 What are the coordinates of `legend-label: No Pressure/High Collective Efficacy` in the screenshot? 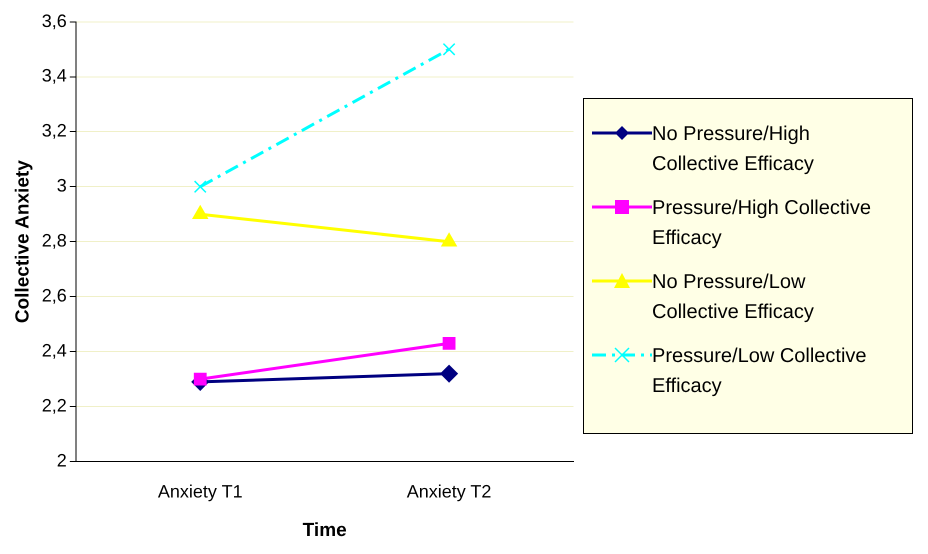 It's located at (733, 149).